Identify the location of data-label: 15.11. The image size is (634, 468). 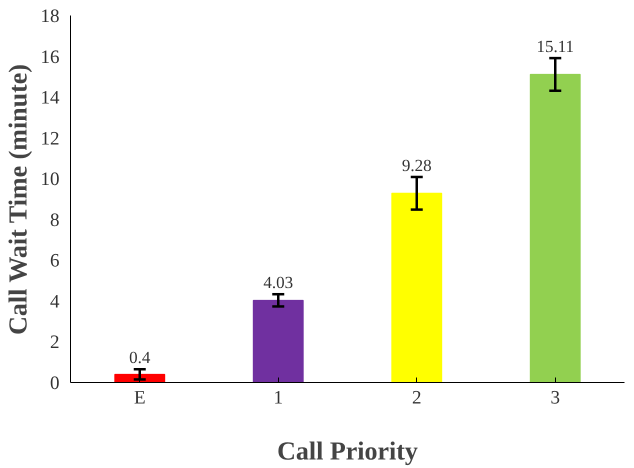
(555, 46).